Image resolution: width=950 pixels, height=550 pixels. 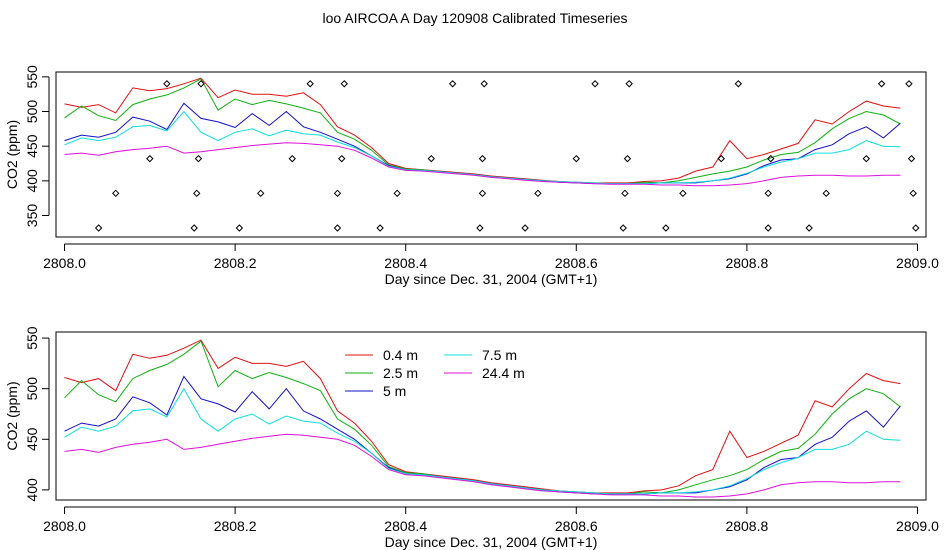 I want to click on legend: 0.4 m 2.5 m 5 m 7.5 m 24.4 m, so click(x=435, y=373).